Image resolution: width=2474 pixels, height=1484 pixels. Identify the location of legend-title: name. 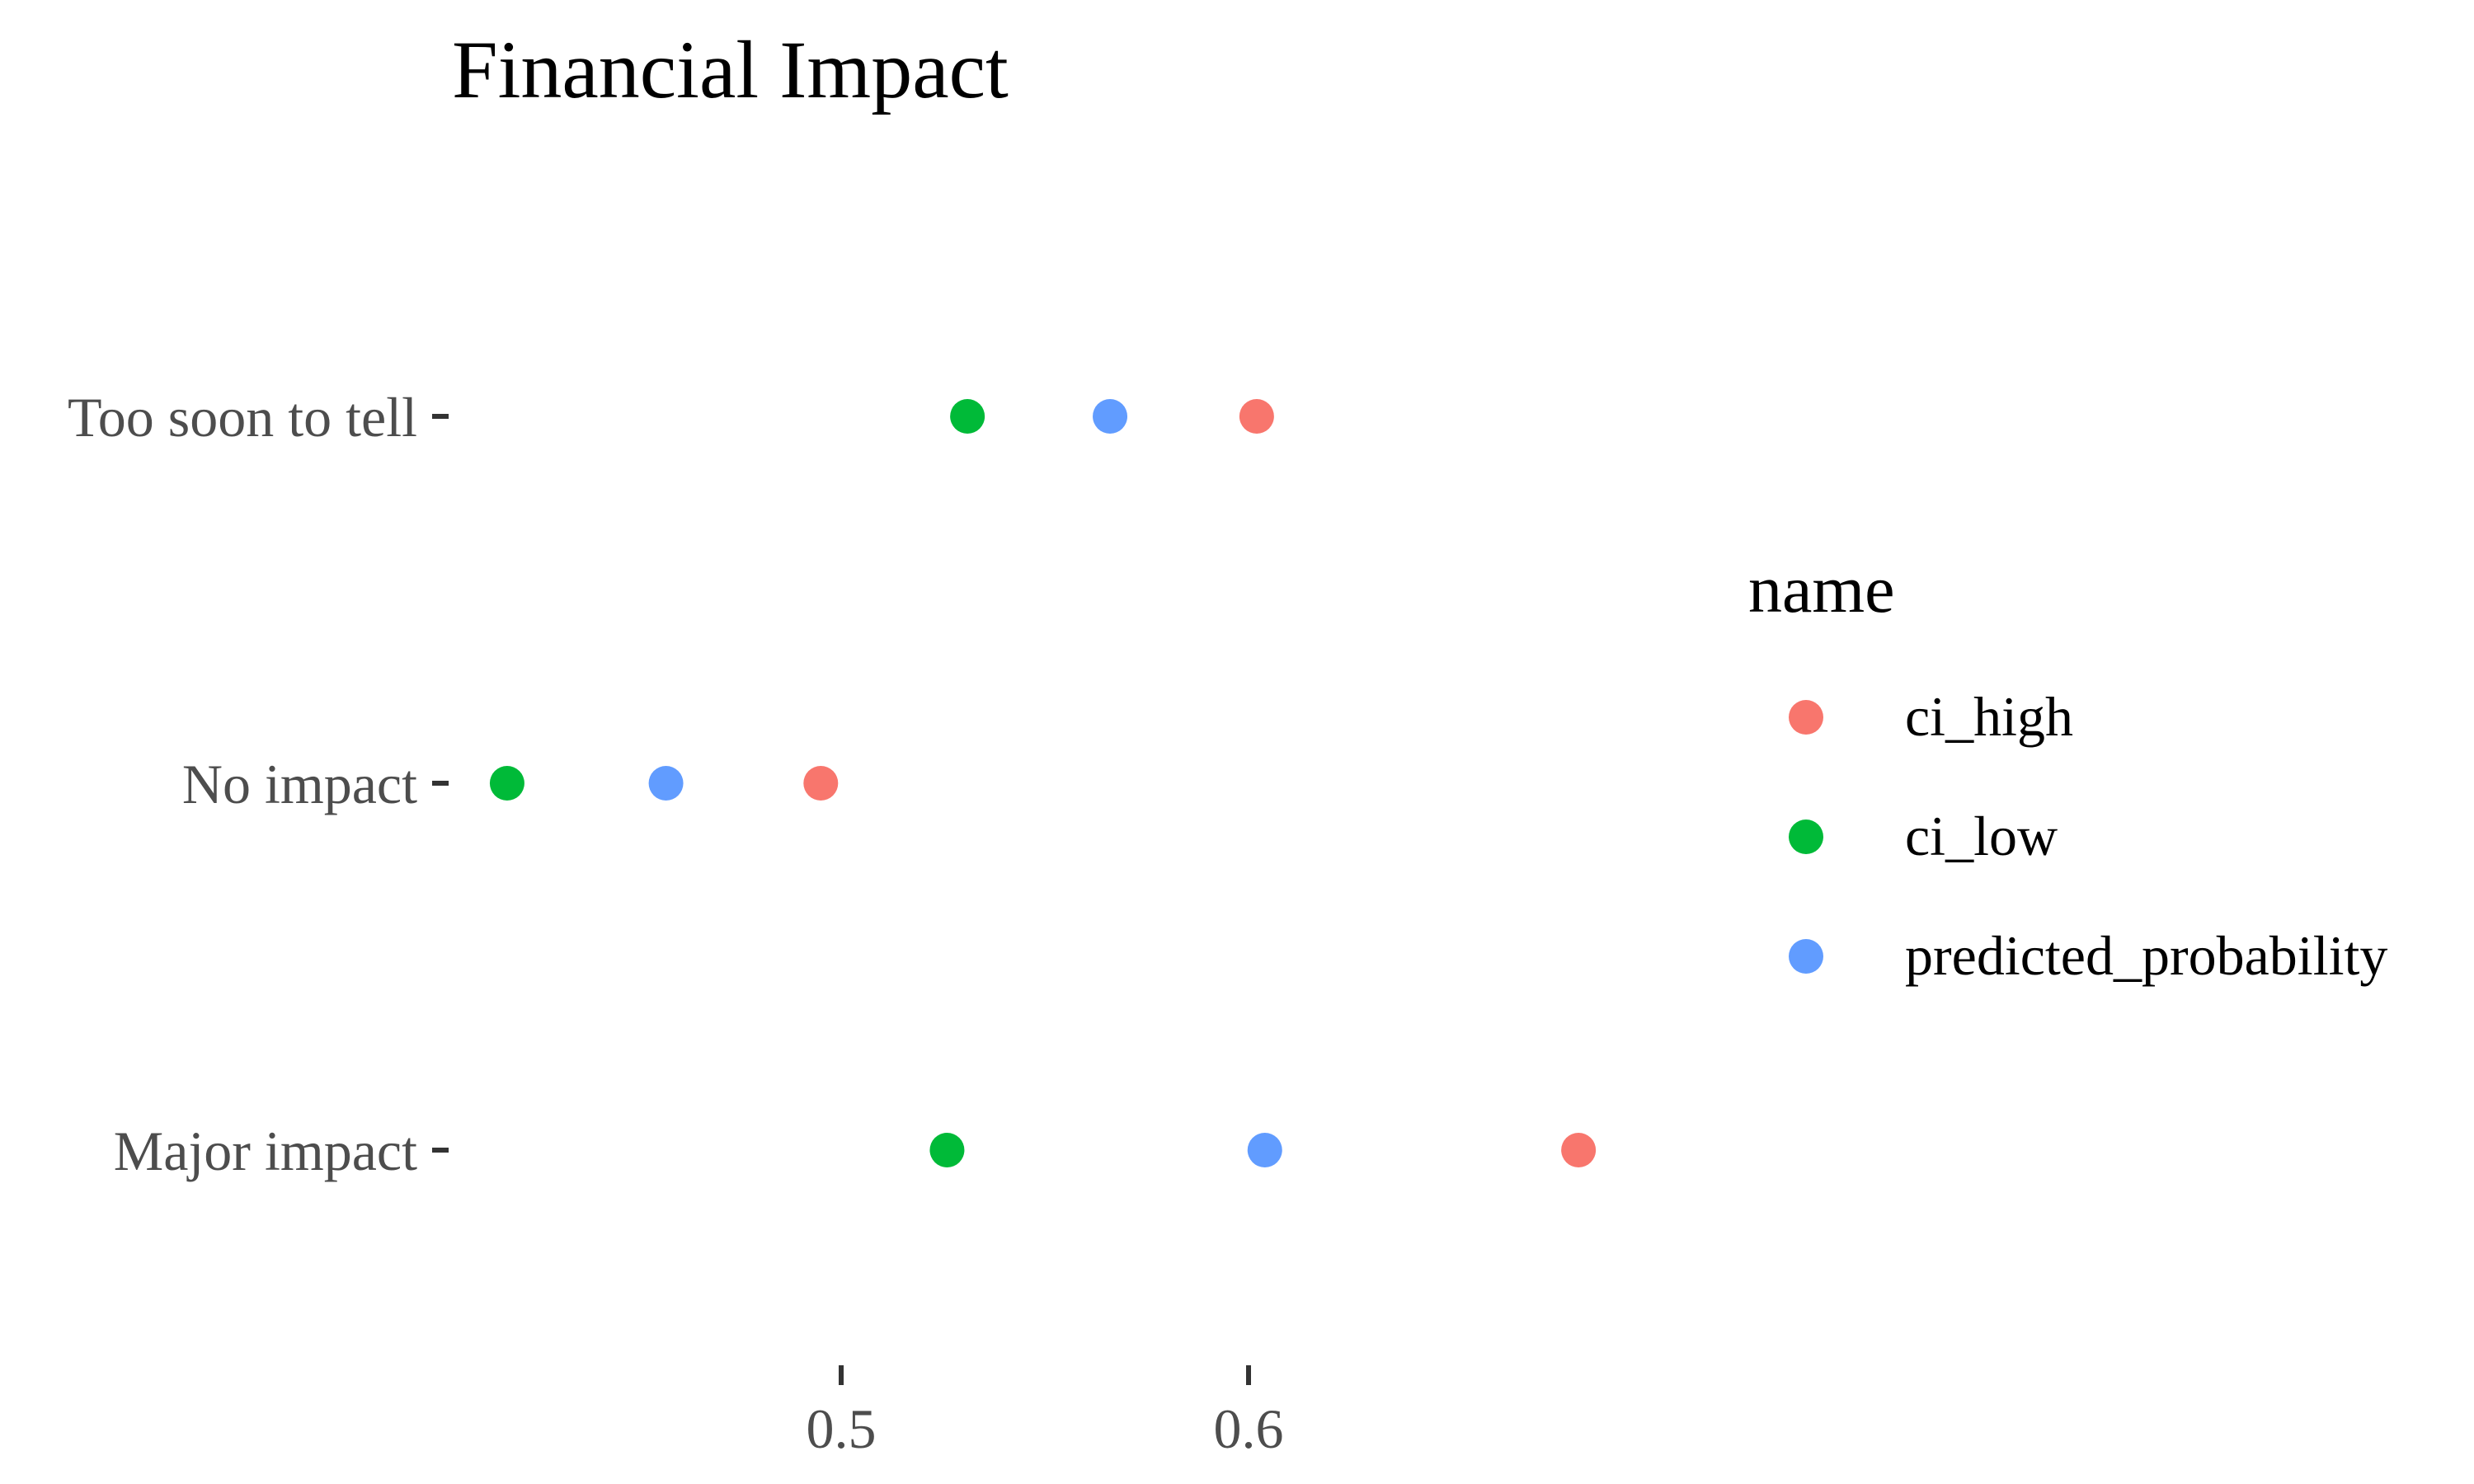
(1821, 589).